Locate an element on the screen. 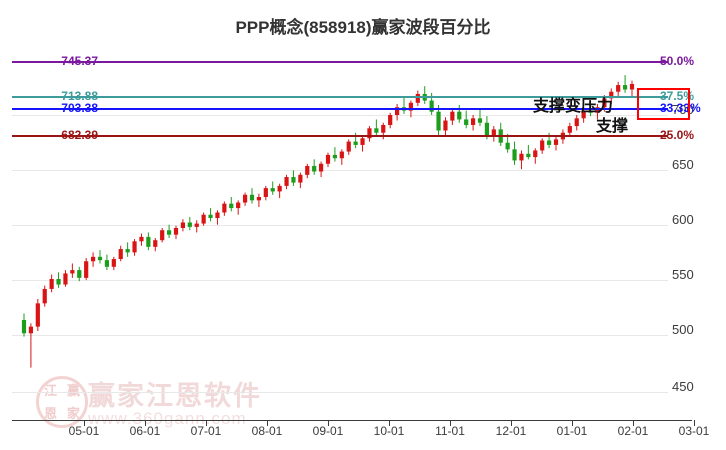  x-axis-label: 05-01 is located at coordinates (84, 431).